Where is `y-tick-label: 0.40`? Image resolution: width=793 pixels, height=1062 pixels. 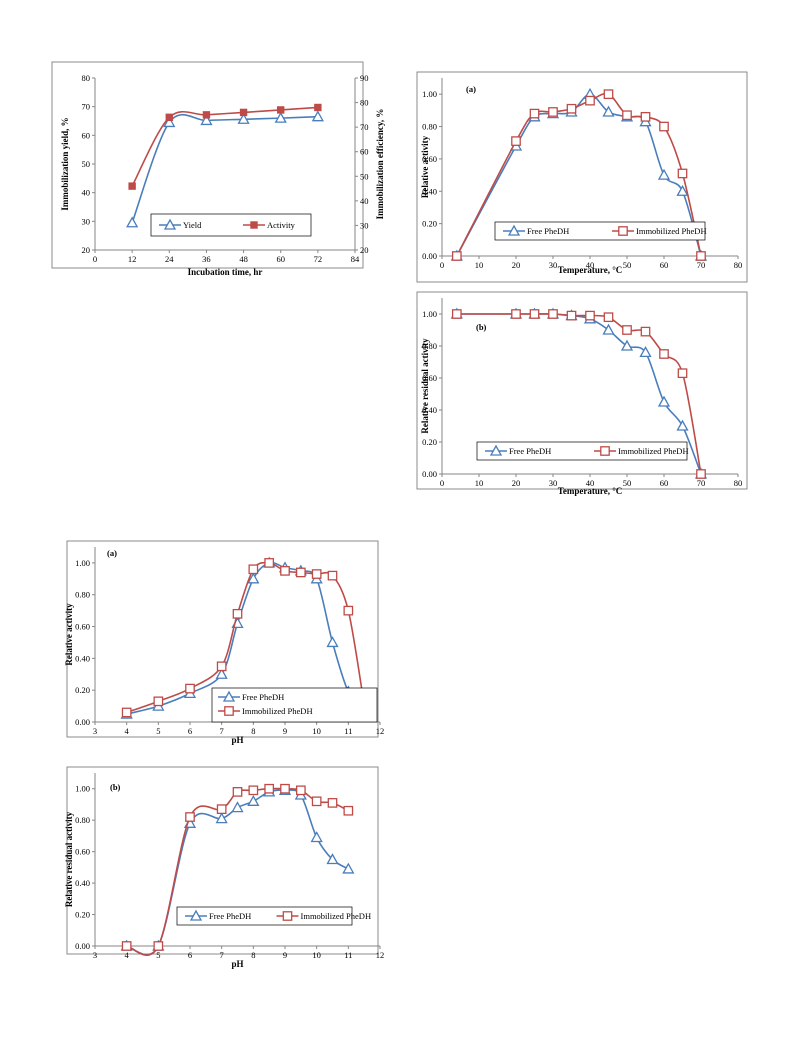
y-tick-label: 0.40 is located at coordinates (82, 658).